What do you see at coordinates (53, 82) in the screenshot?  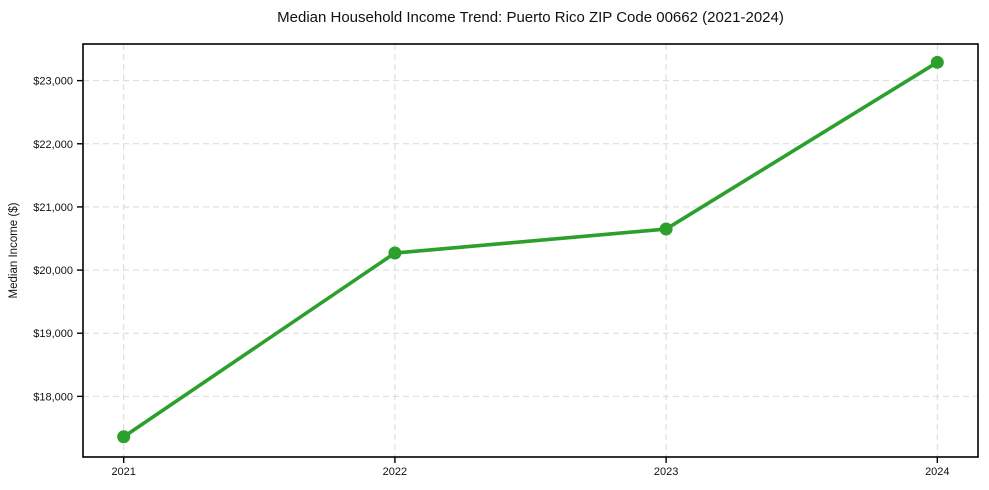 I see `y-tick-label: $23,000` at bounding box center [53, 82].